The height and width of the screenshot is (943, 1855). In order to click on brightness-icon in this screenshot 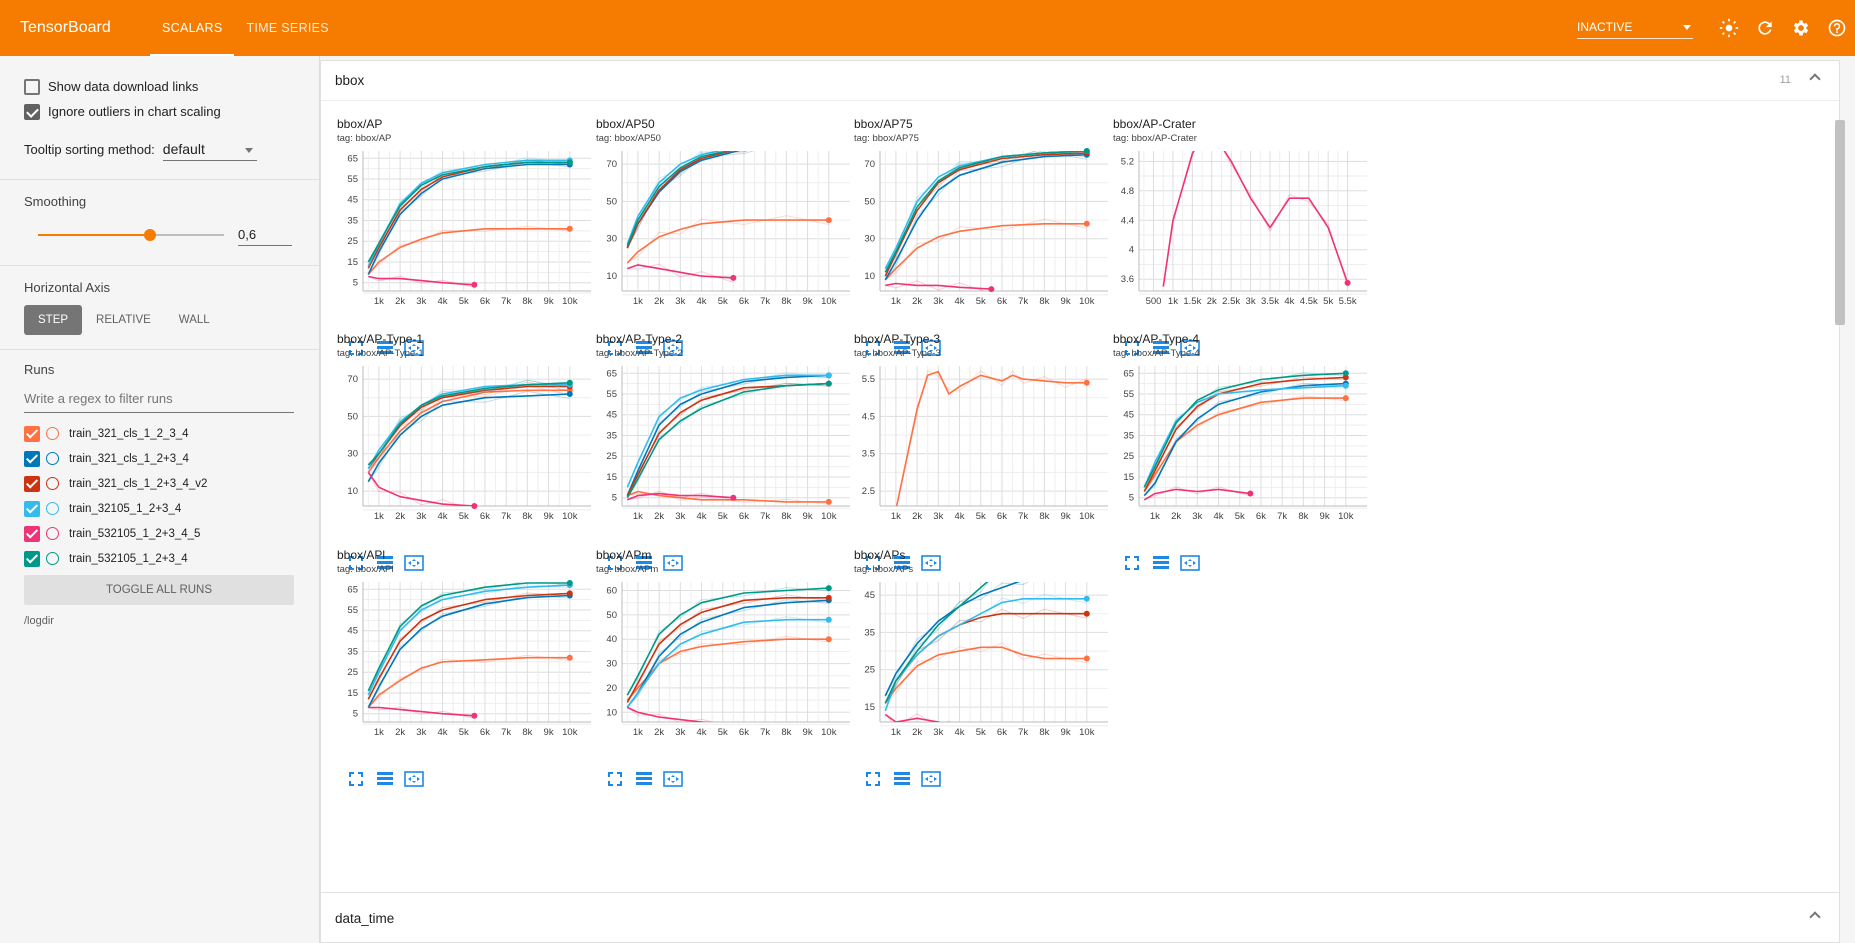, I will do `click(1729, 28)`.